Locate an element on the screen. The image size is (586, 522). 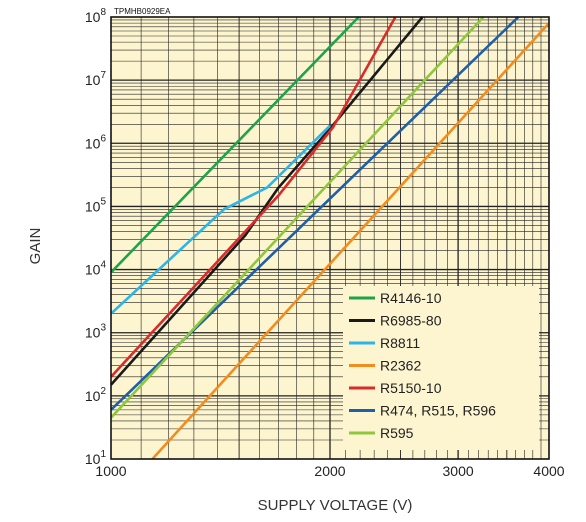
legend-label: R6985-80 is located at coordinates (411, 321).